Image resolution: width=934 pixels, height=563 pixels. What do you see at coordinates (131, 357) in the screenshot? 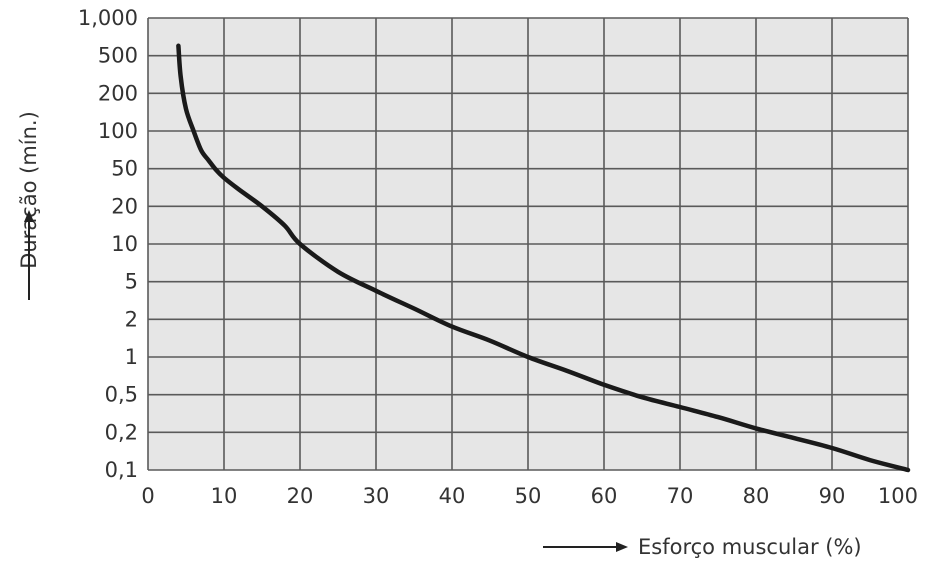
I see `y-tick-label: 1` at bounding box center [131, 357].